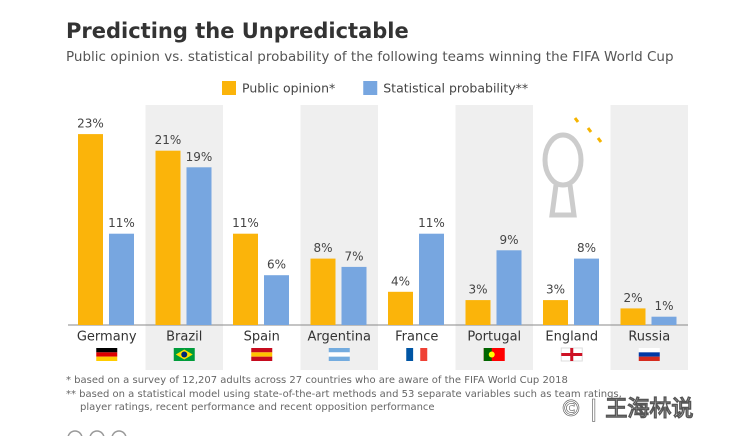  What do you see at coordinates (494, 337) in the screenshot?
I see `x-tick-label: Portugal` at bounding box center [494, 337].